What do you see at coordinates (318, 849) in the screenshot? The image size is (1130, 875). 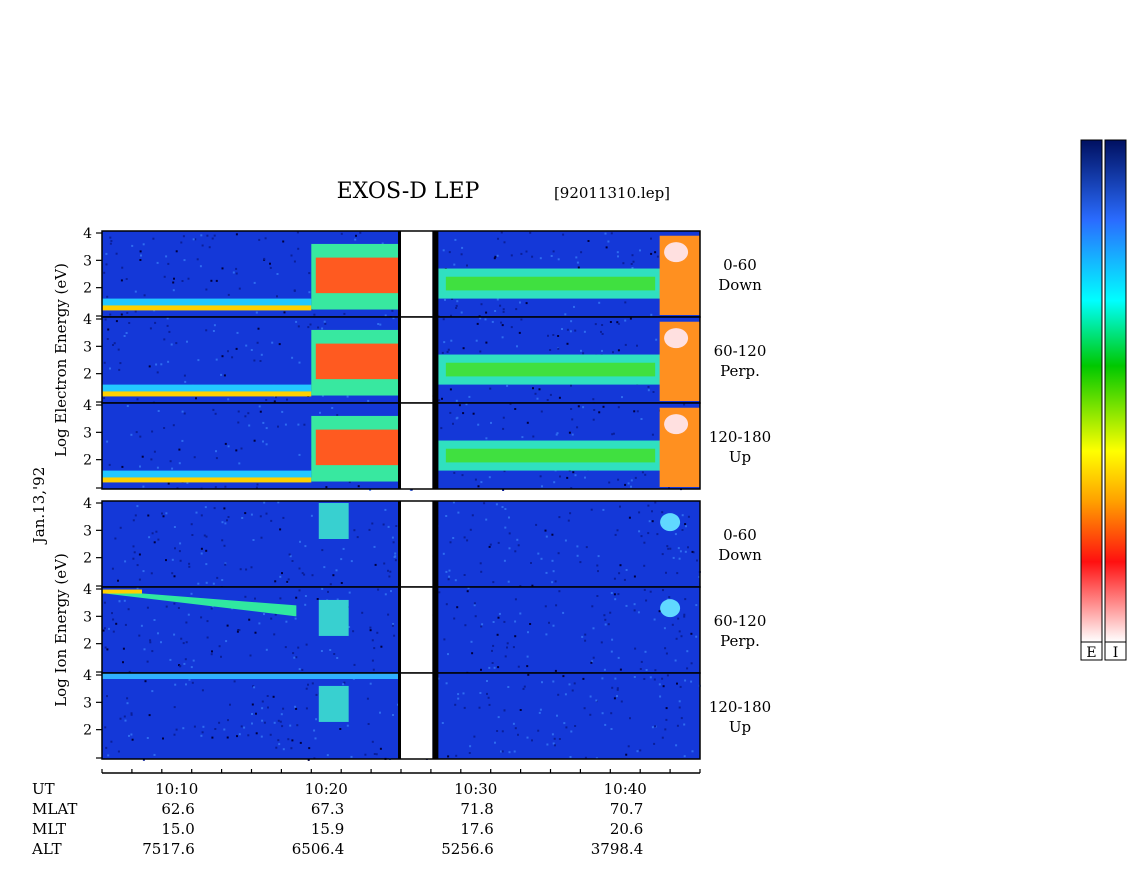 I see `ephemeris-value: 6506.4` at bounding box center [318, 849].